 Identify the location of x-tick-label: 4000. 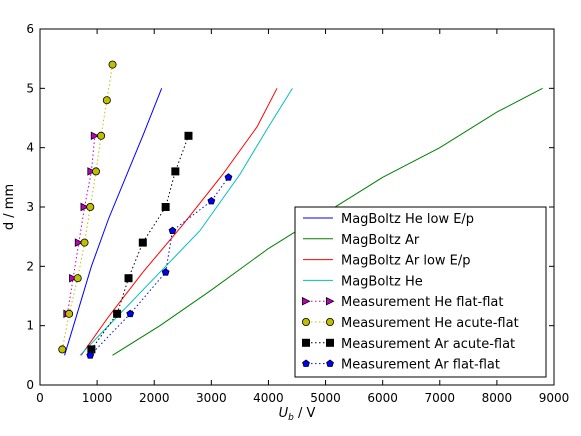
(268, 398).